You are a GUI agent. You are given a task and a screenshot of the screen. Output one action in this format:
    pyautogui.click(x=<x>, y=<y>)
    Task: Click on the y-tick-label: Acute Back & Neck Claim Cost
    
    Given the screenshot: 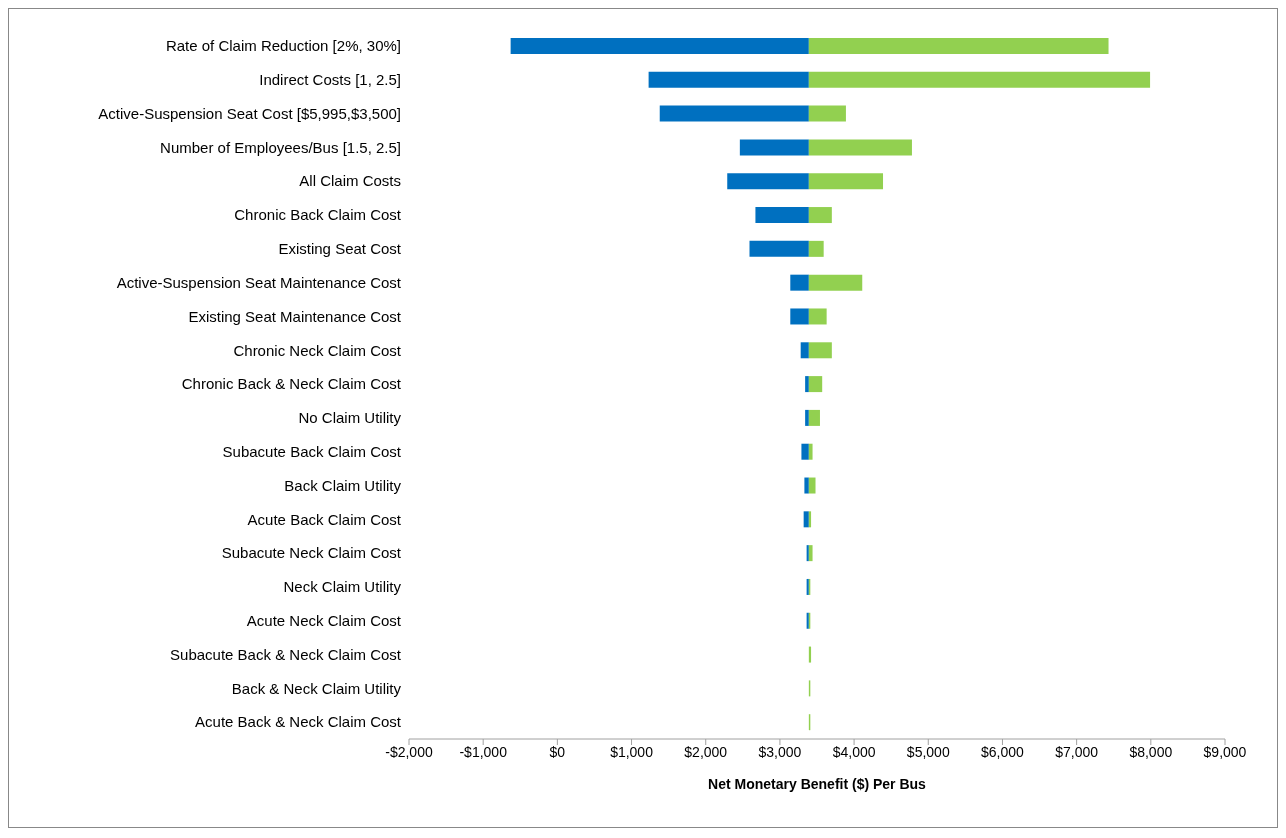 What is the action you would take?
    pyautogui.click(x=298, y=722)
    